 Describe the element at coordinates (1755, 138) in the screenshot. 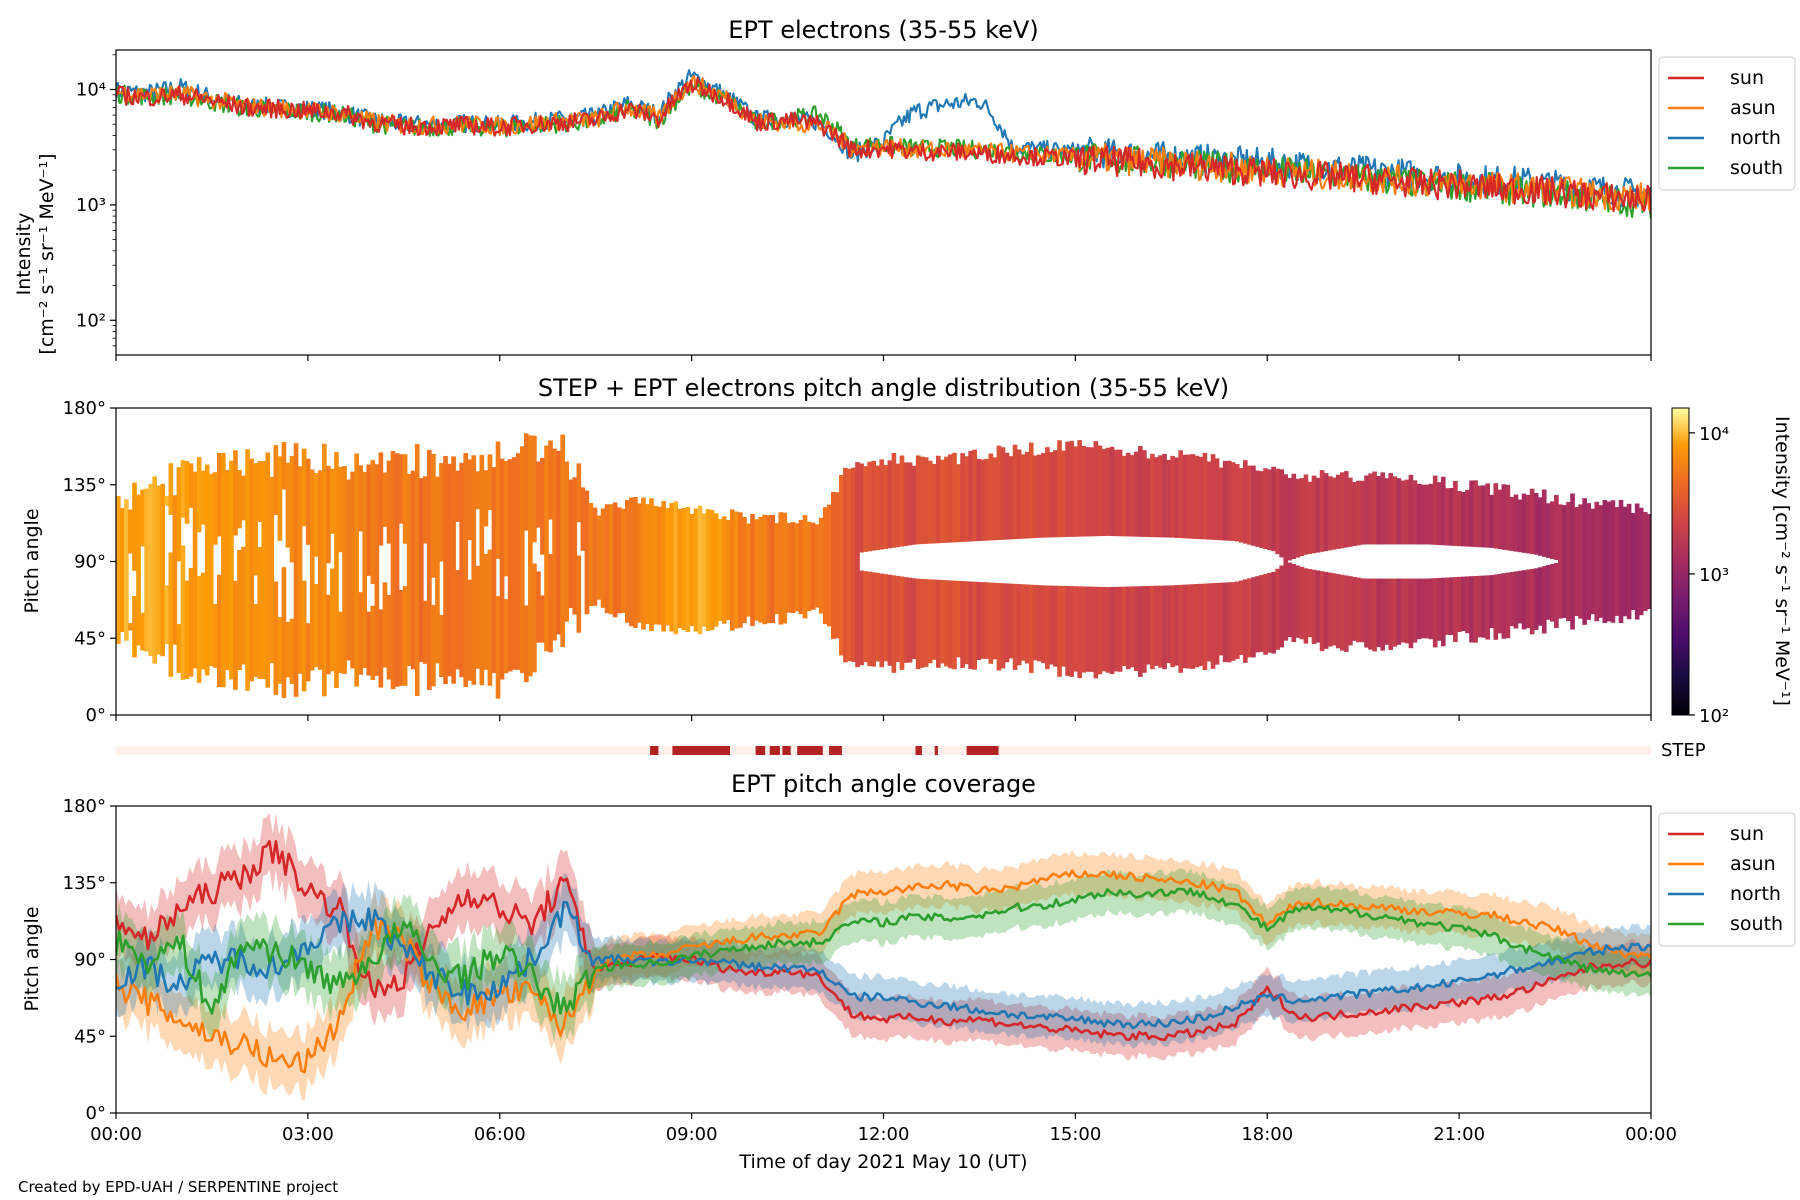

I see `legend1-north-label: north` at that location.